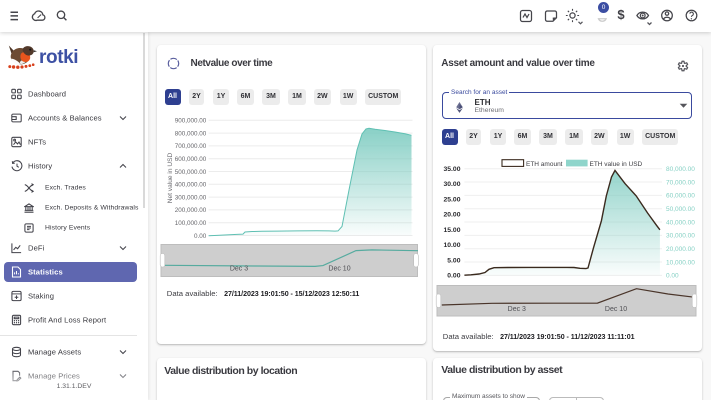 This screenshot has width=711, height=400. What do you see at coordinates (191, 159) in the screenshot?
I see `svg-text: 600,000.00` at bounding box center [191, 159].